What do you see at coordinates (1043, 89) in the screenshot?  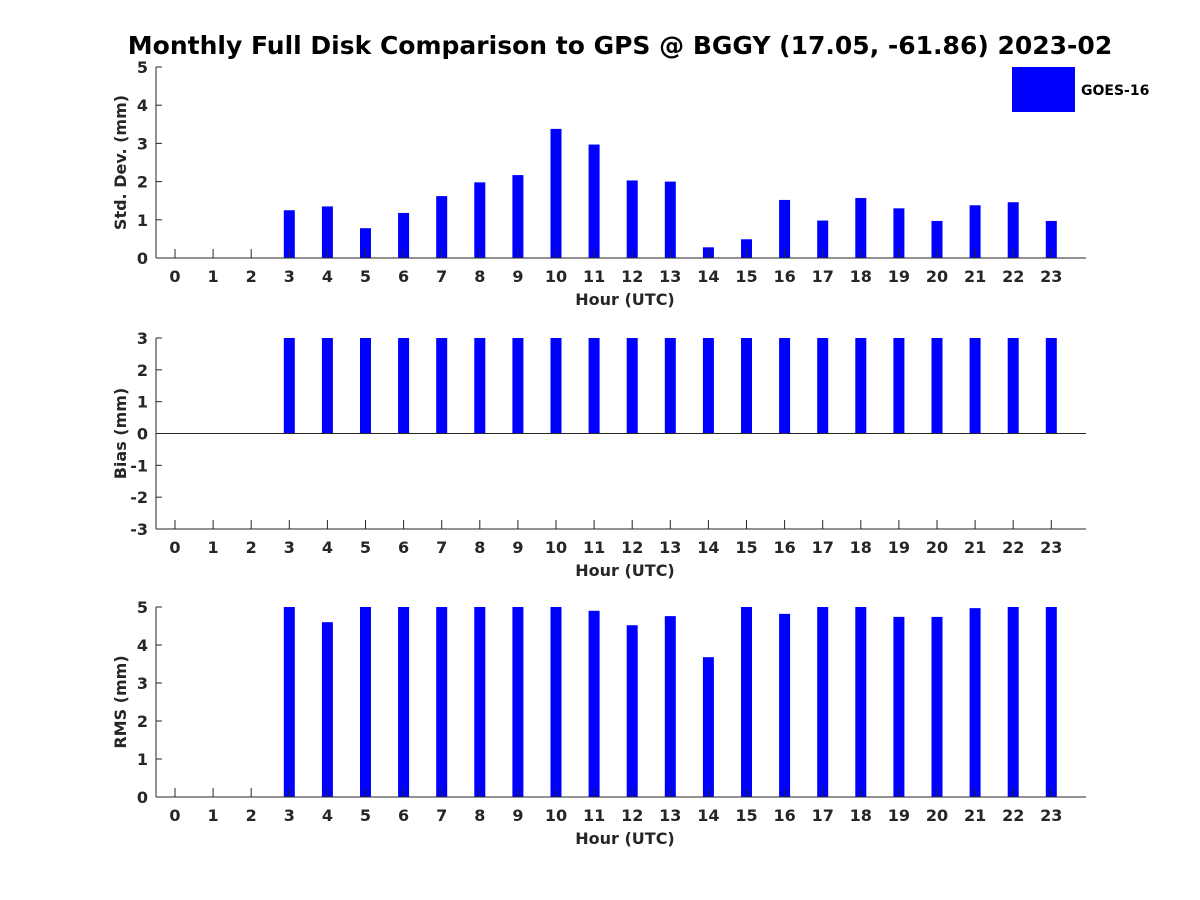 I see `legend-swatch` at bounding box center [1043, 89].